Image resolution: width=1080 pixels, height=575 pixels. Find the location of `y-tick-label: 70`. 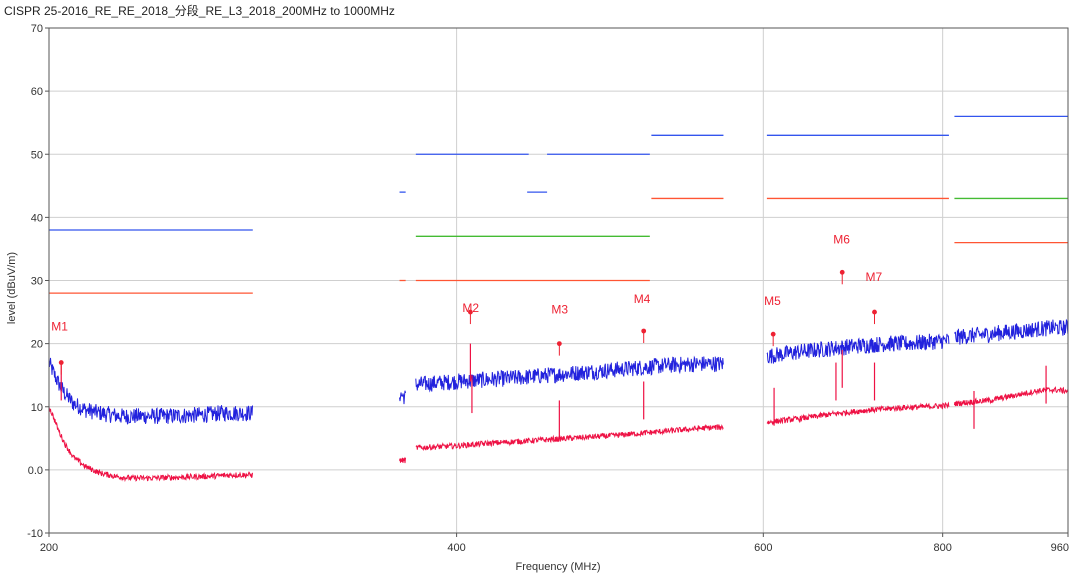

y-tick-label: 70 is located at coordinates (37, 29).